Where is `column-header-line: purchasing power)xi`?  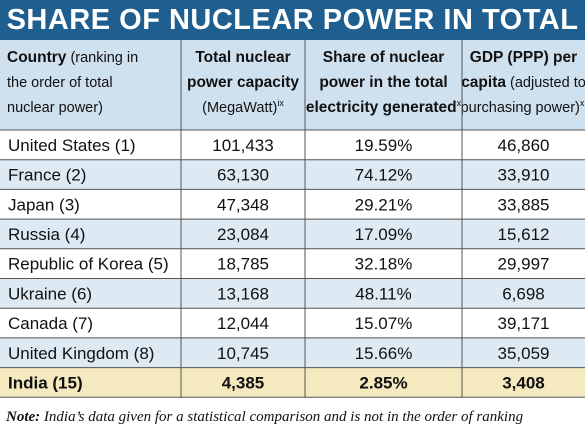
column-header-line: purchasing power)xi is located at coordinates (523, 107).